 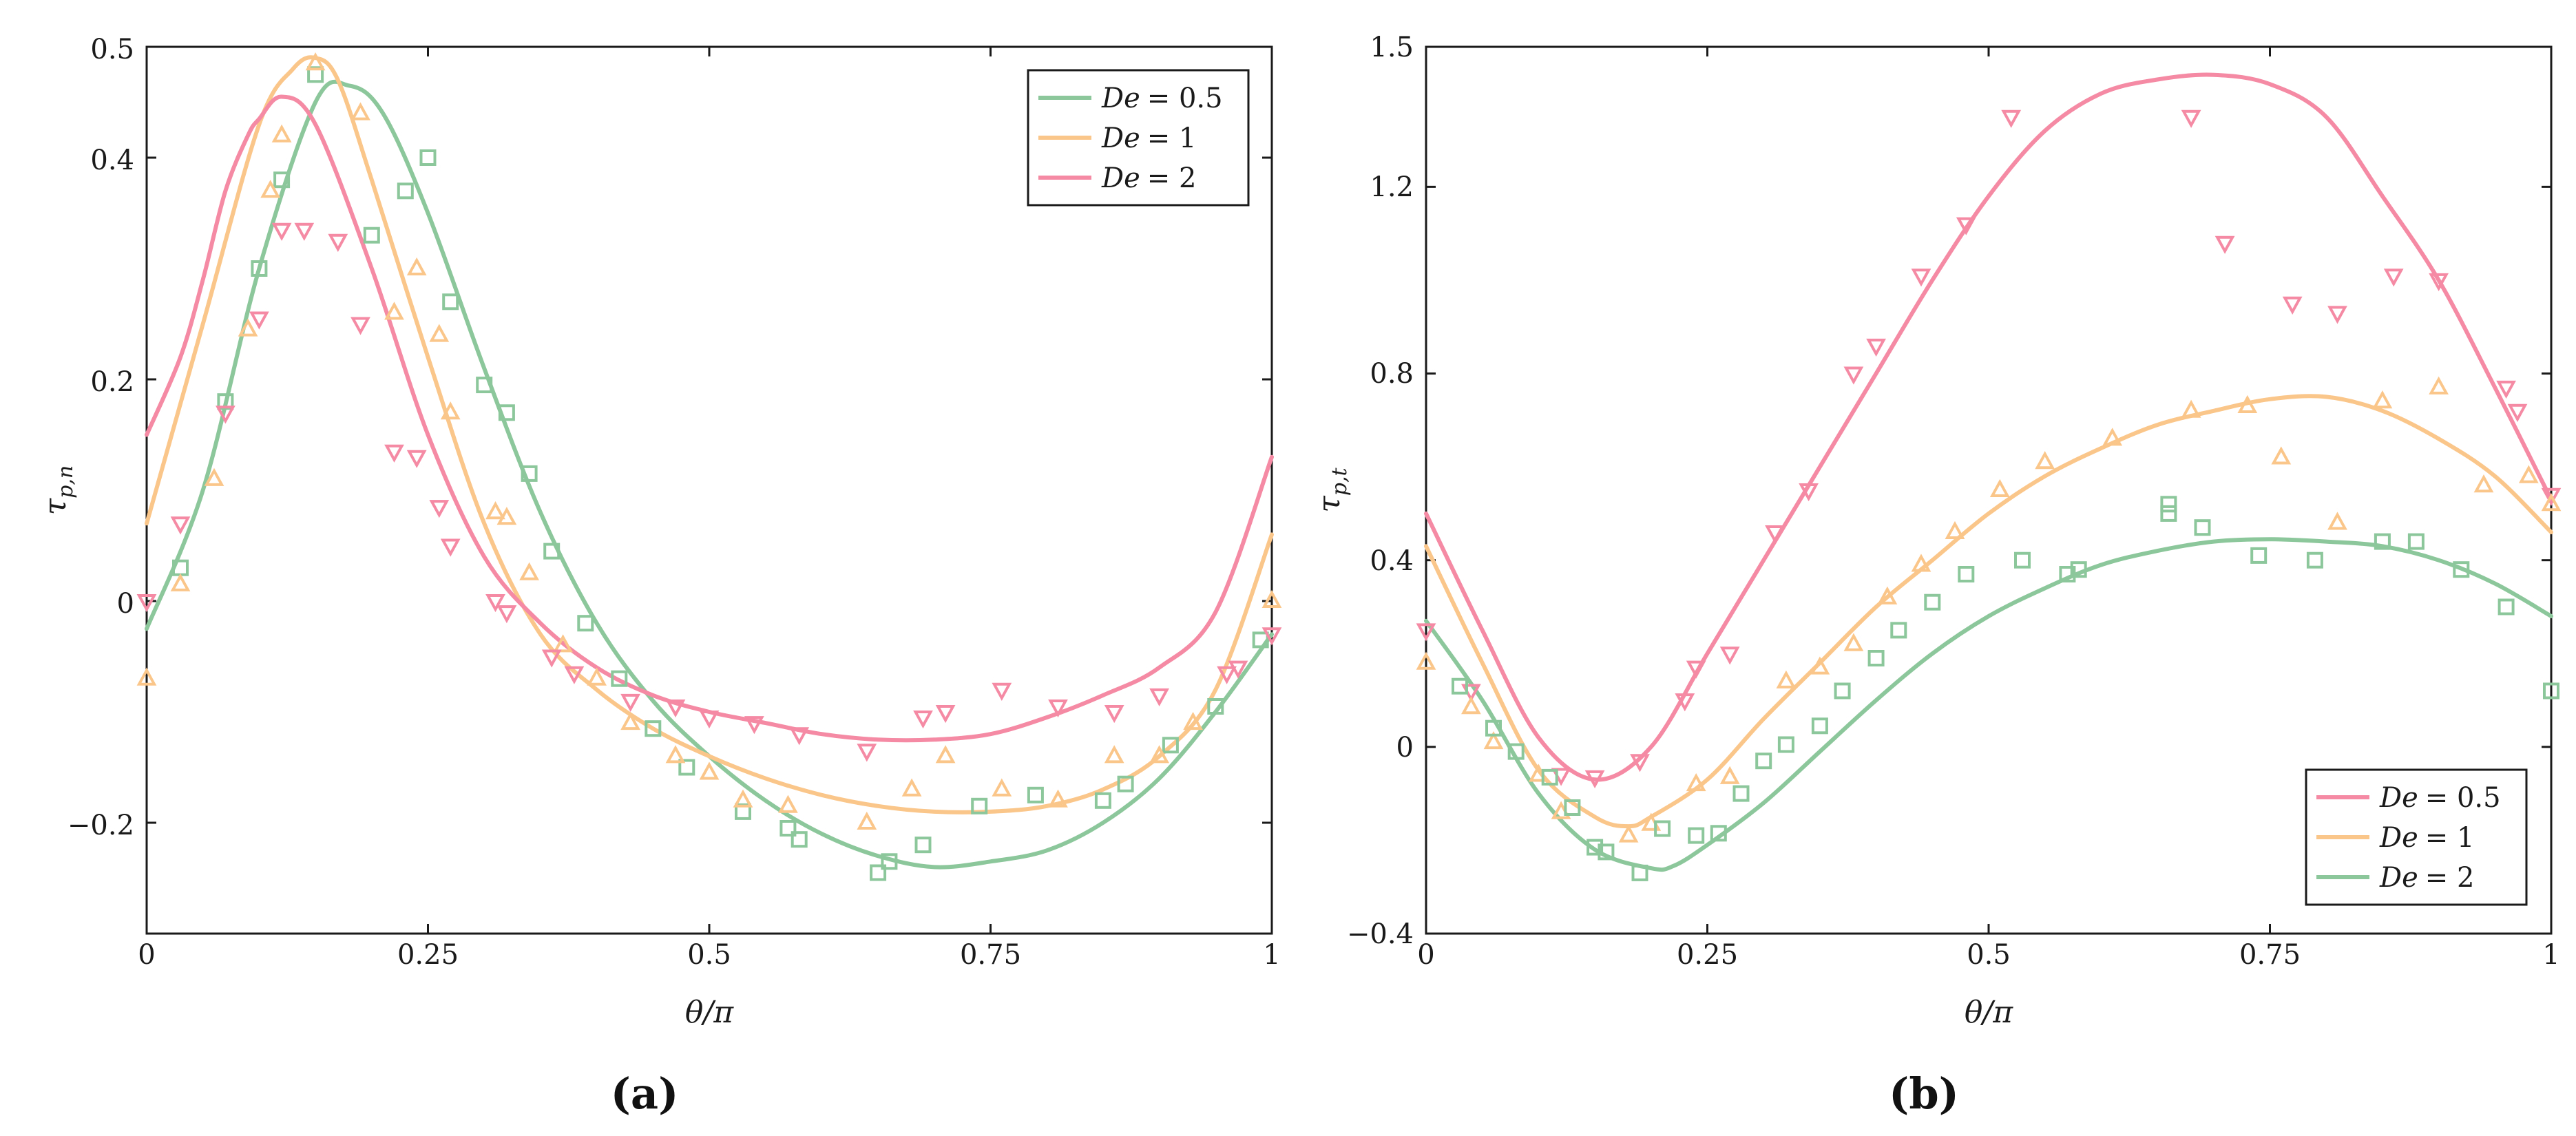 What do you see at coordinates (112, 160) in the screenshot?
I see `chart-a-ytick-3: 0.4` at bounding box center [112, 160].